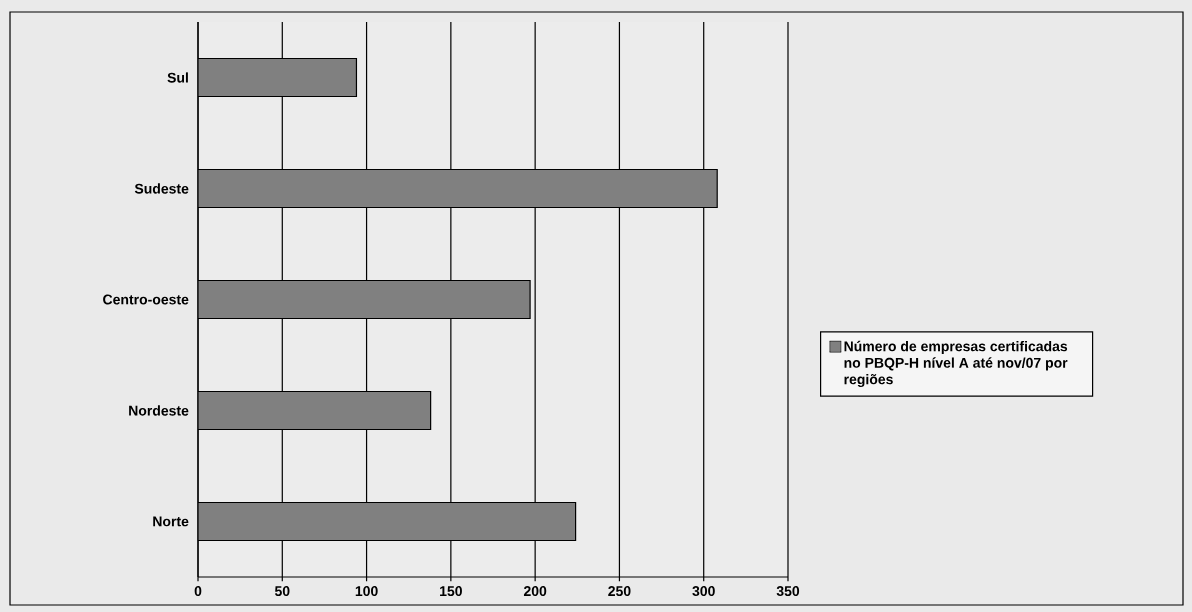 The height and width of the screenshot is (612, 1192). Describe the element at coordinates (146, 299) in the screenshot. I see `y-tick-label: Centro-oeste` at that location.